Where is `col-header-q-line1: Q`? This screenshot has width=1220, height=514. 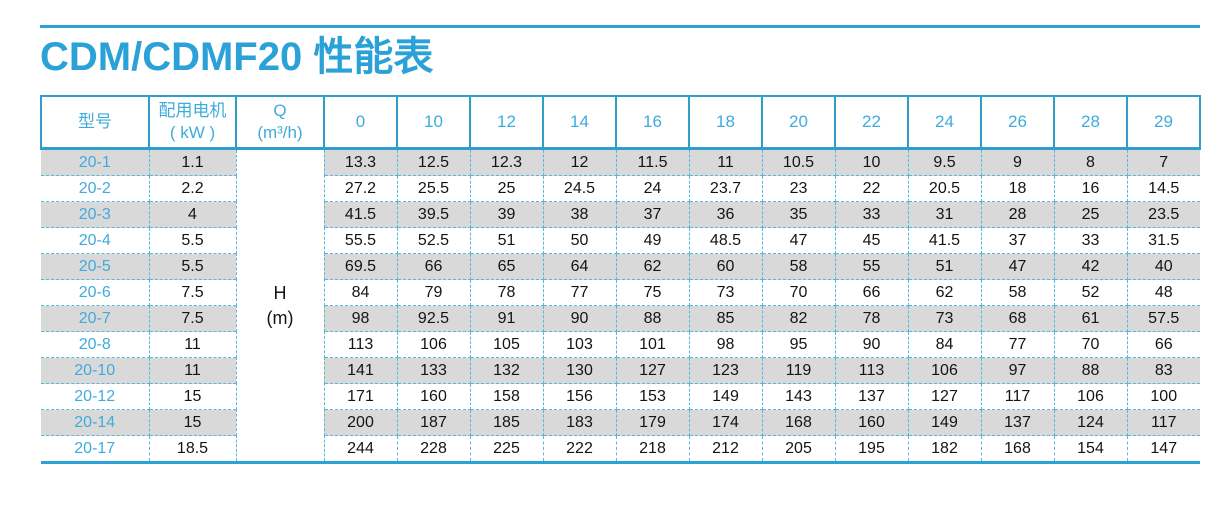 col-header-q-line1: Q is located at coordinates (280, 110).